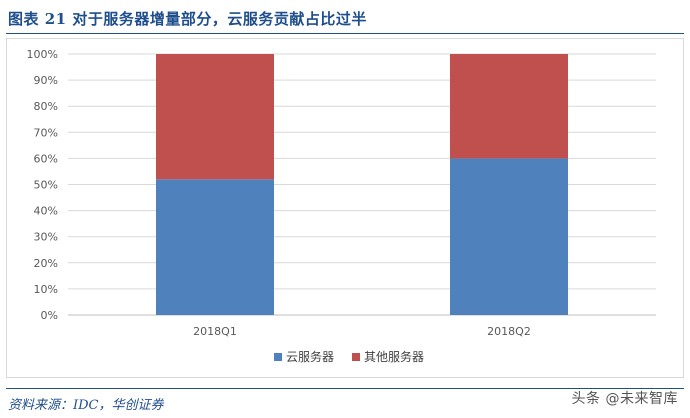  Describe the element at coordinates (46, 185) in the screenshot. I see `y-tick-label: 50%` at that location.